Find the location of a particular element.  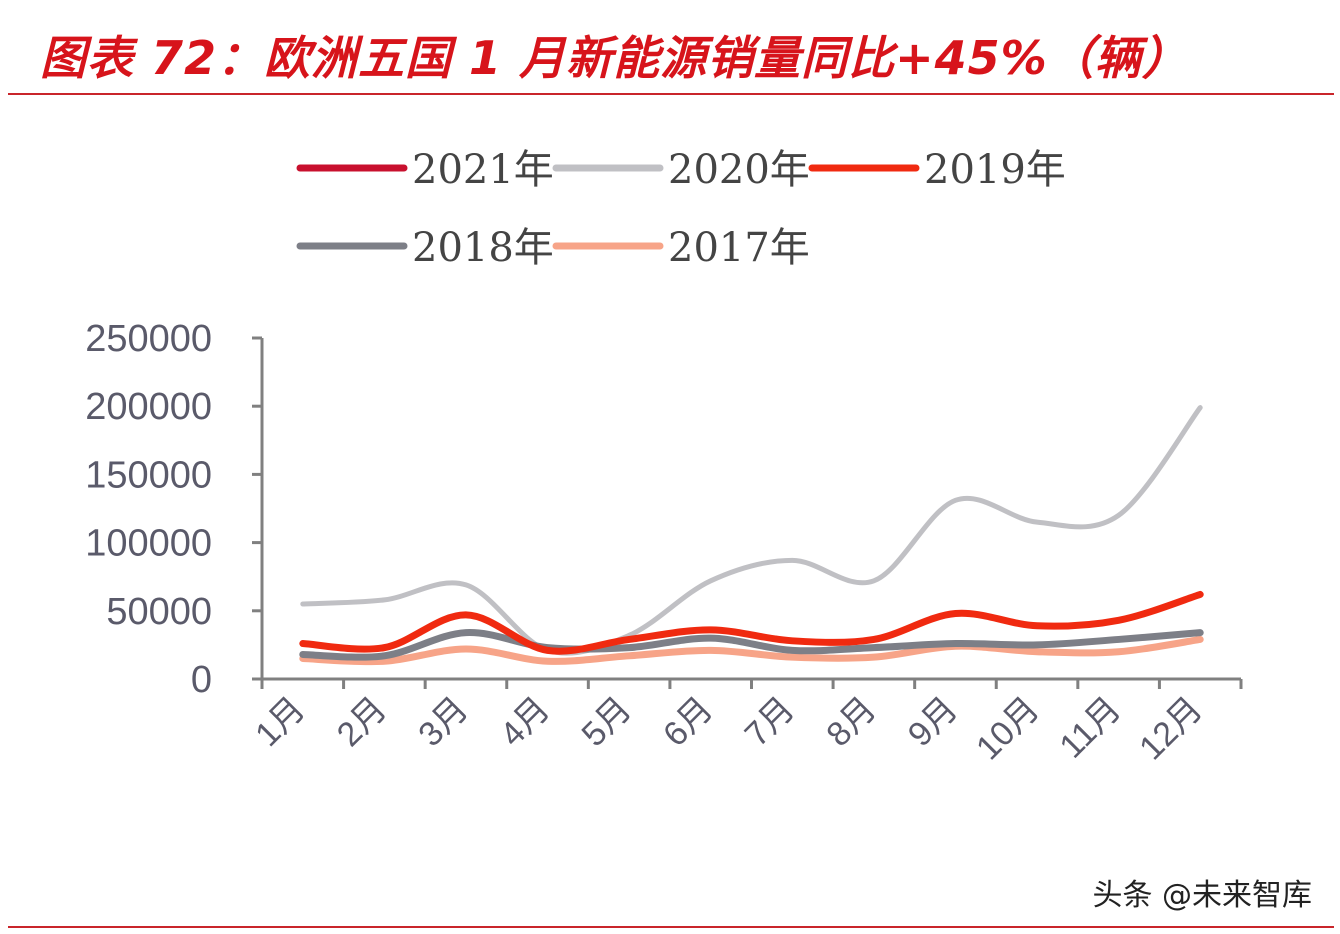

title-rule is located at coordinates (671, 94).